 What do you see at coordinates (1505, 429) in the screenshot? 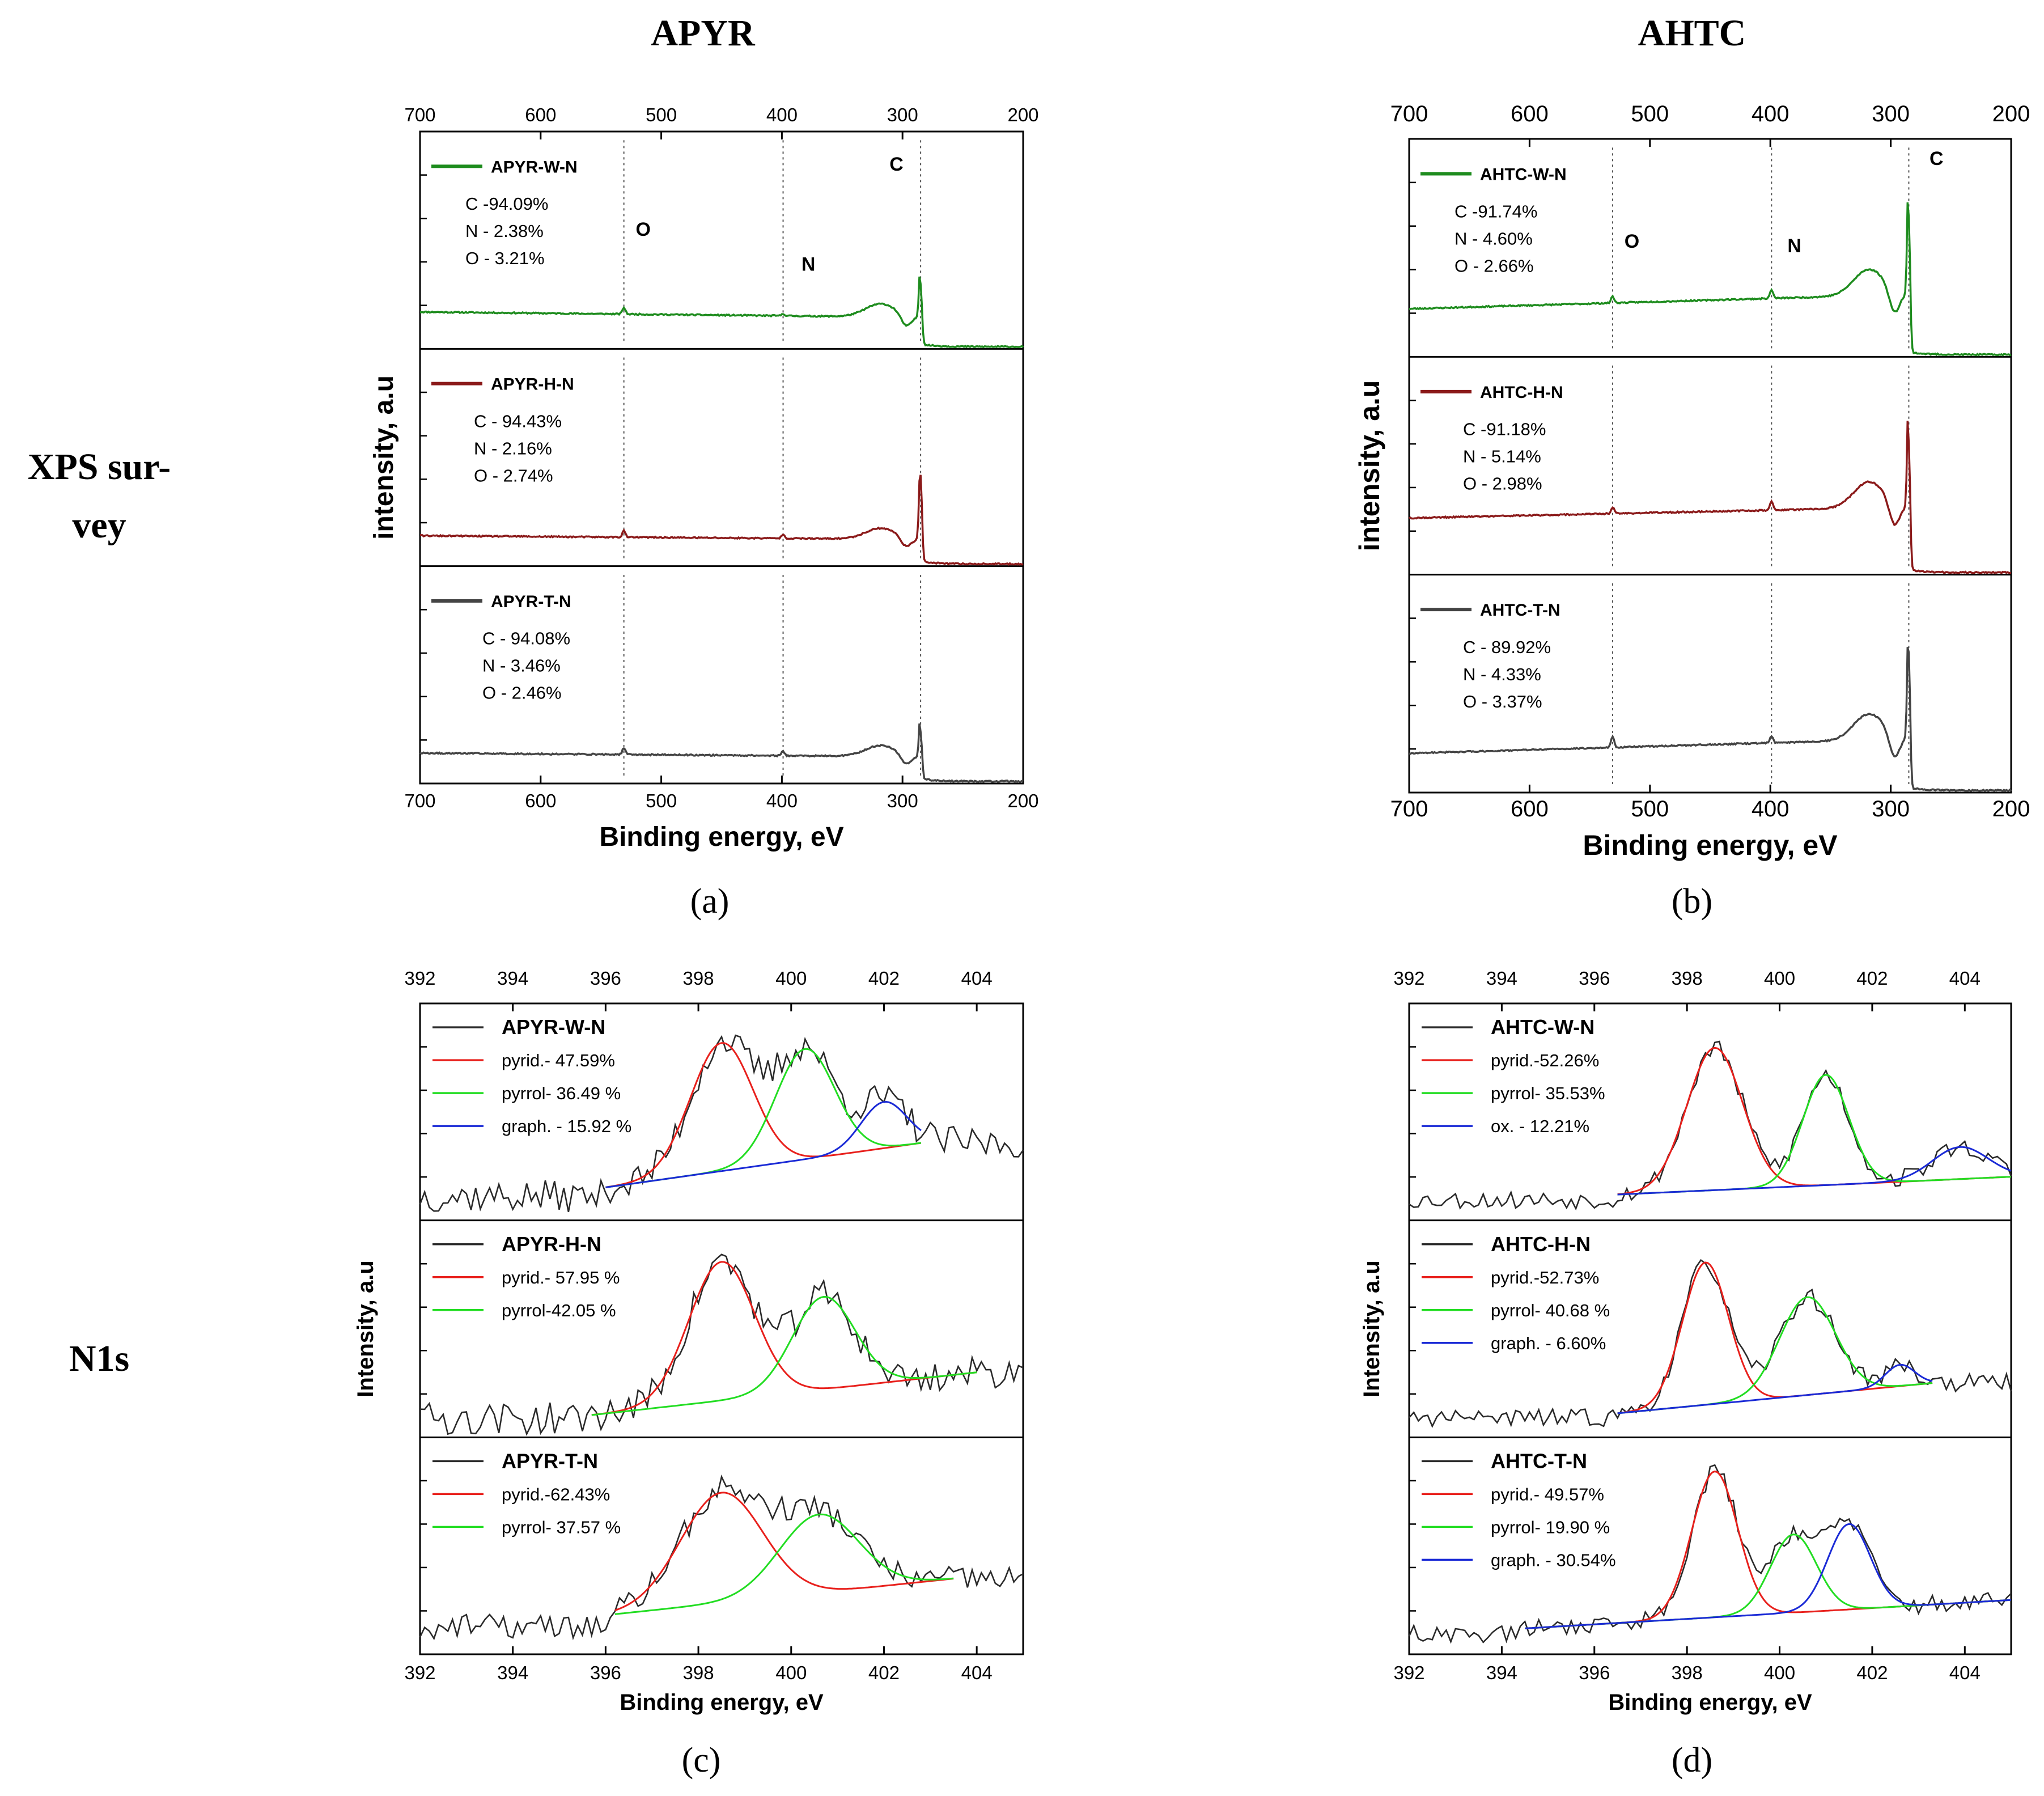
I see `composition-text: C -91.18%` at bounding box center [1505, 429].